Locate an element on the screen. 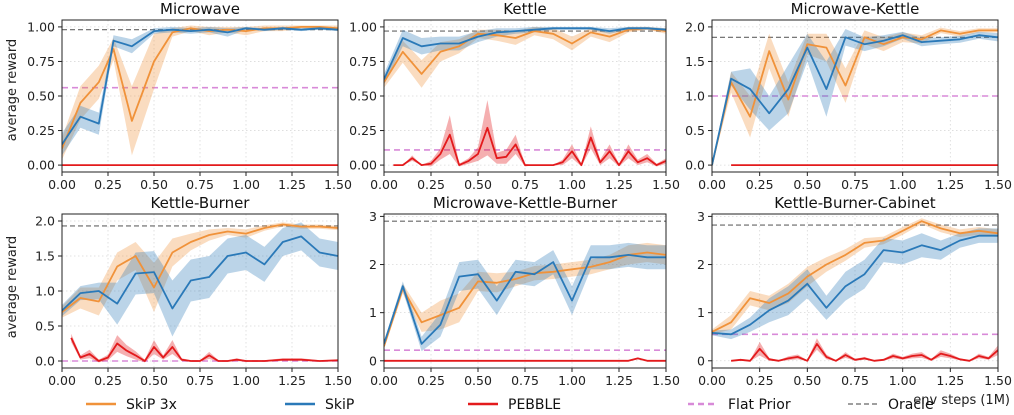 The image size is (1014, 415). legend-item-oracle: Oracle is located at coordinates (891, 405).